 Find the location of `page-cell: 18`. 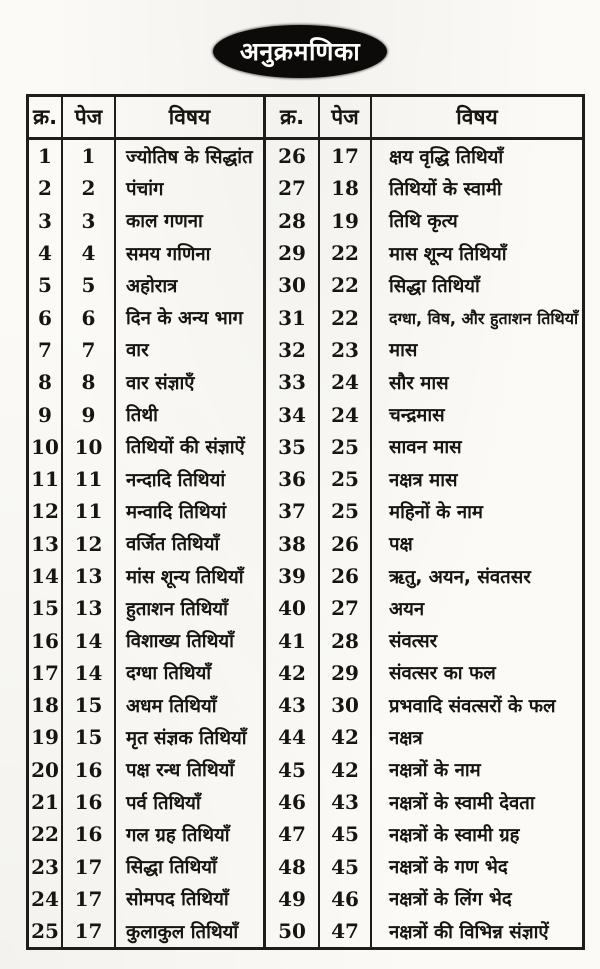

page-cell: 18 is located at coordinates (346, 188).